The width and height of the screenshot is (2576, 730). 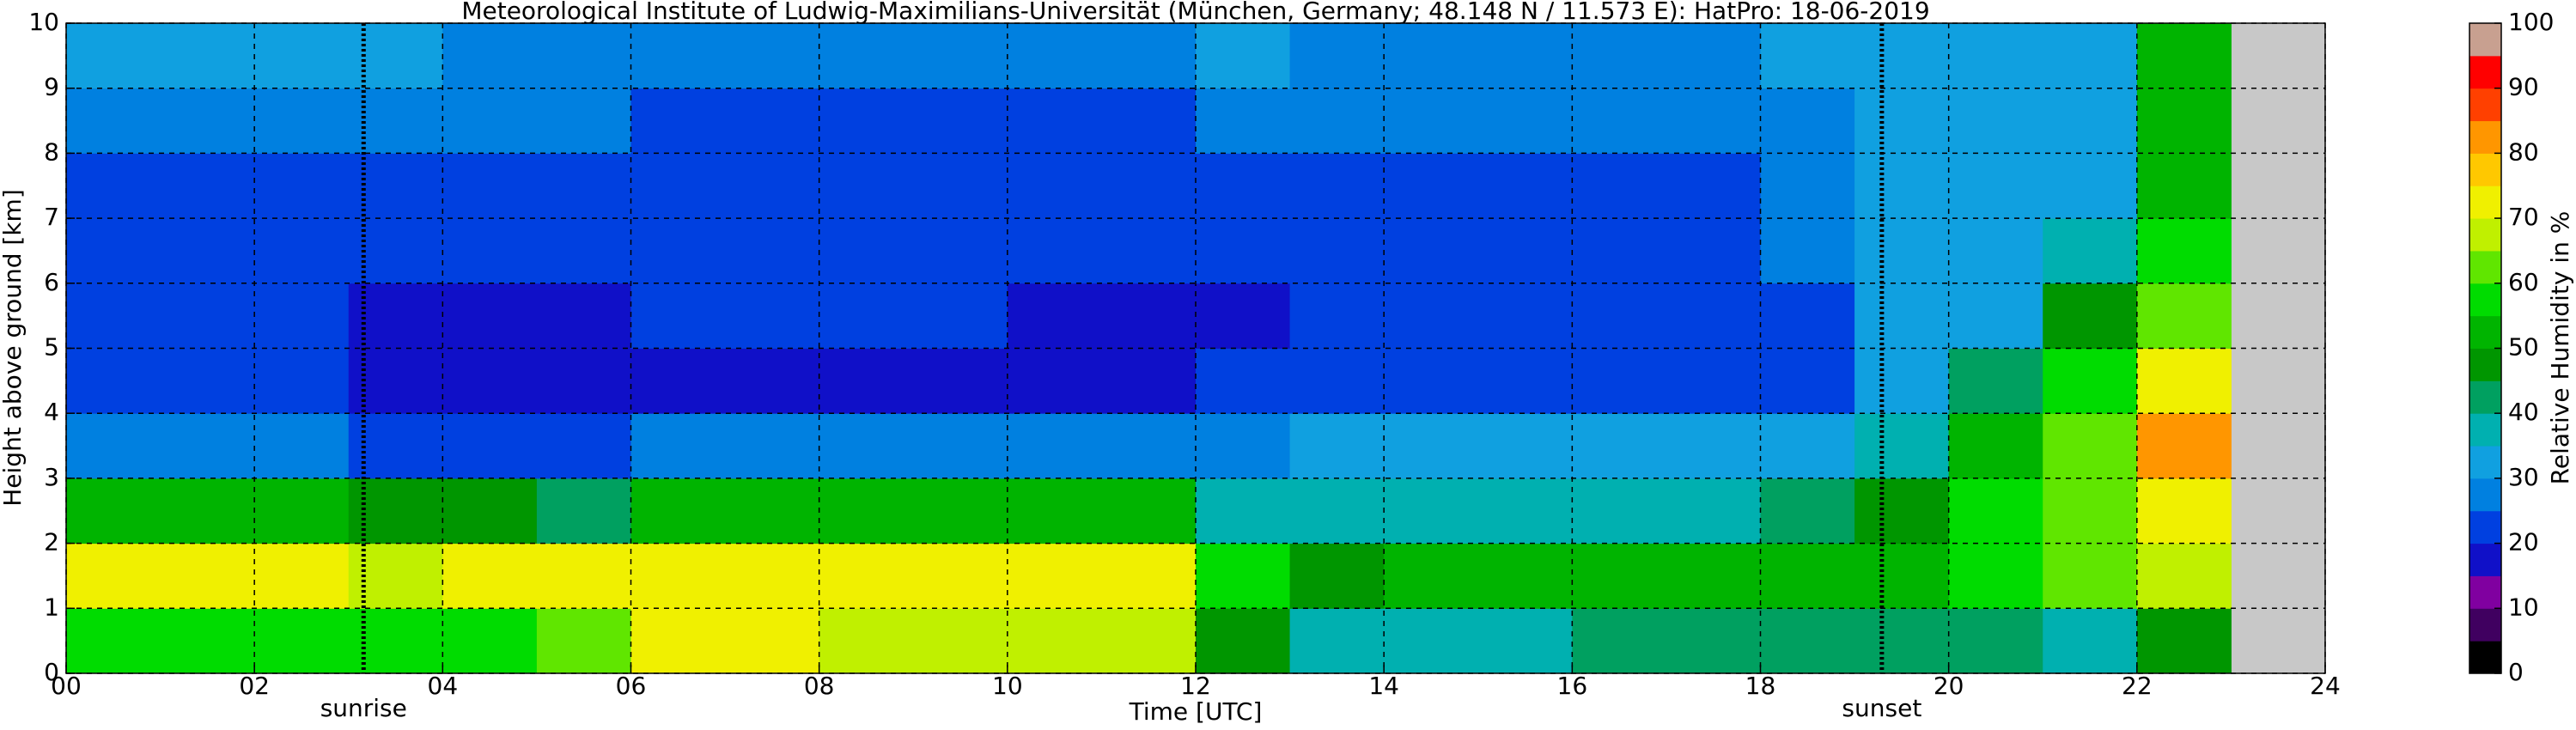 What do you see at coordinates (51, 347) in the screenshot?
I see `y-tick-label: 5` at bounding box center [51, 347].